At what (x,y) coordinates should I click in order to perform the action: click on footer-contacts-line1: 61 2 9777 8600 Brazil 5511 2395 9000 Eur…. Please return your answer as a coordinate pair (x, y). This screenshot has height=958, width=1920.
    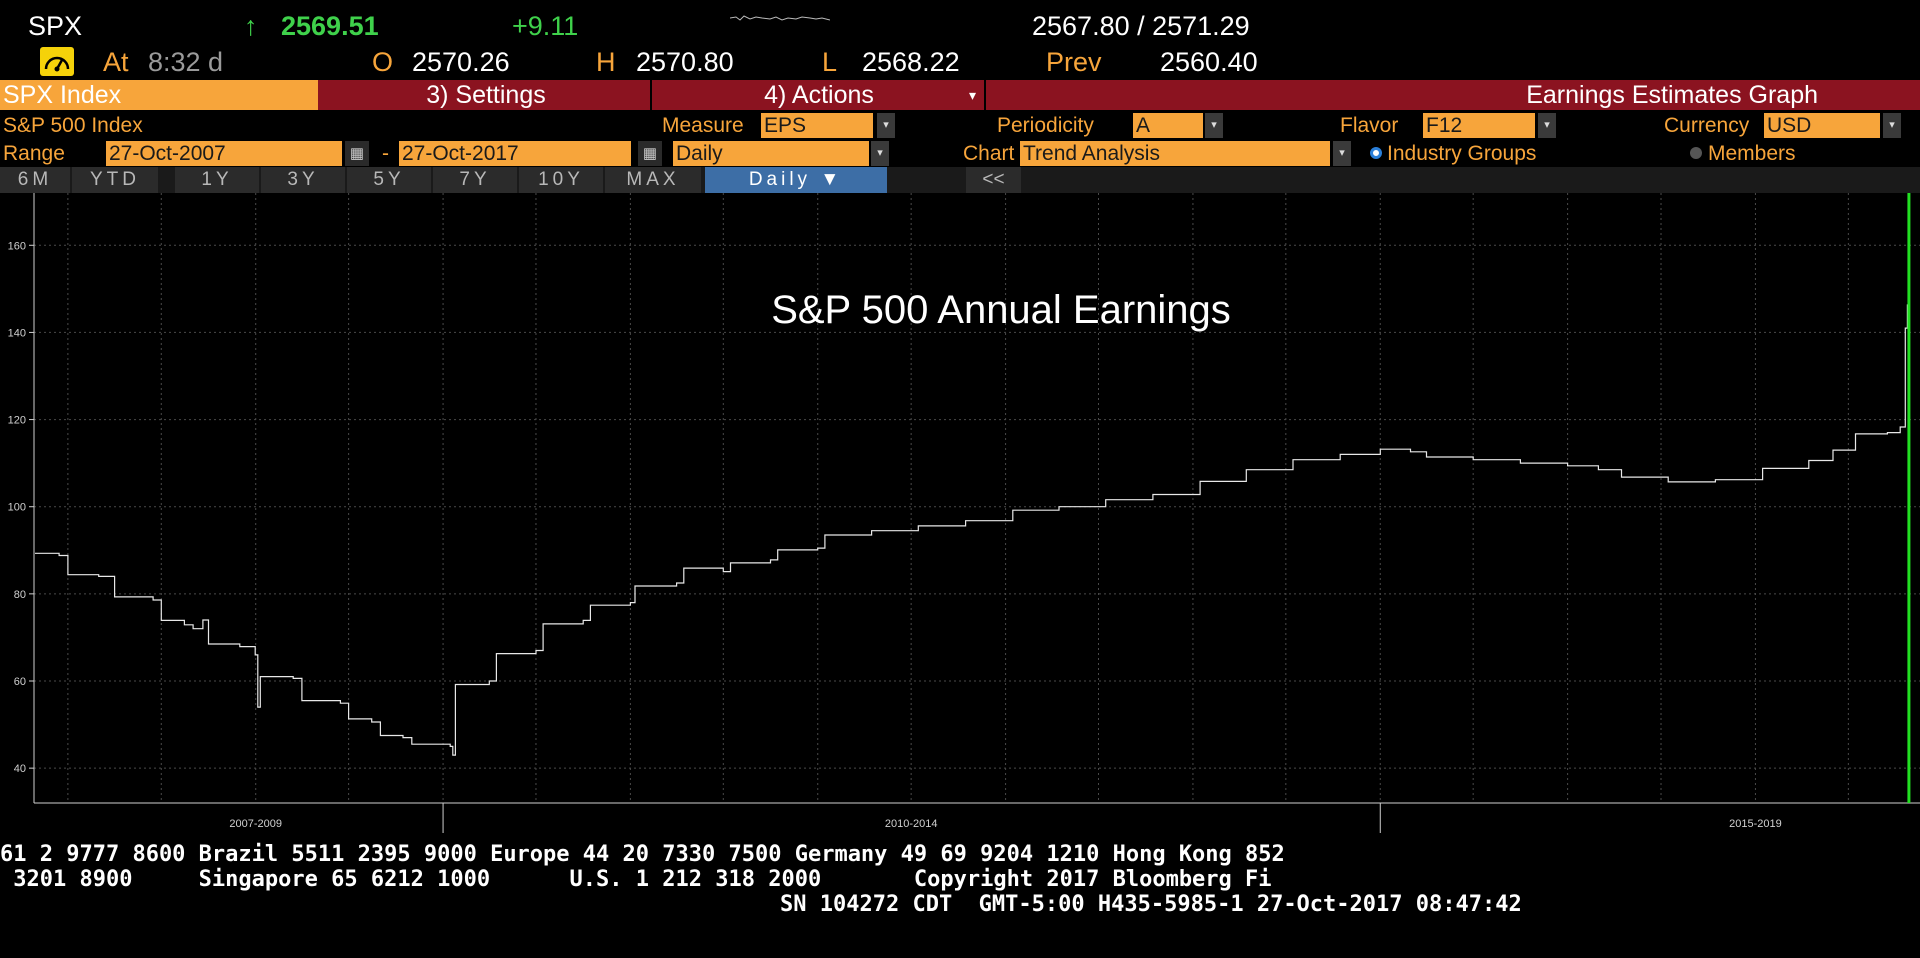
    Looking at the image, I should click on (642, 854).